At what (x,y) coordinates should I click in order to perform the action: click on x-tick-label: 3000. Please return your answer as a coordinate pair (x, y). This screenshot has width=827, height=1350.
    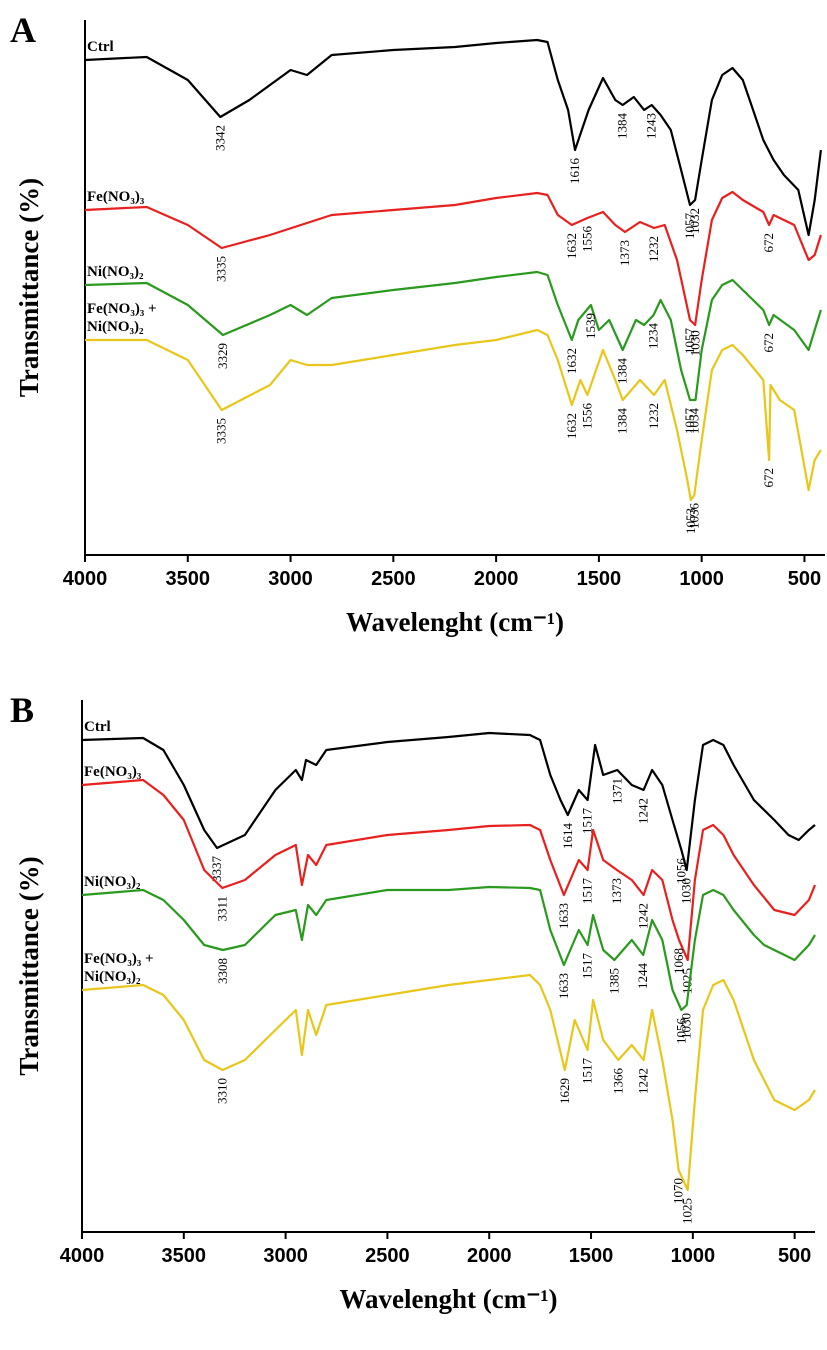
    Looking at the image, I should click on (290, 579).